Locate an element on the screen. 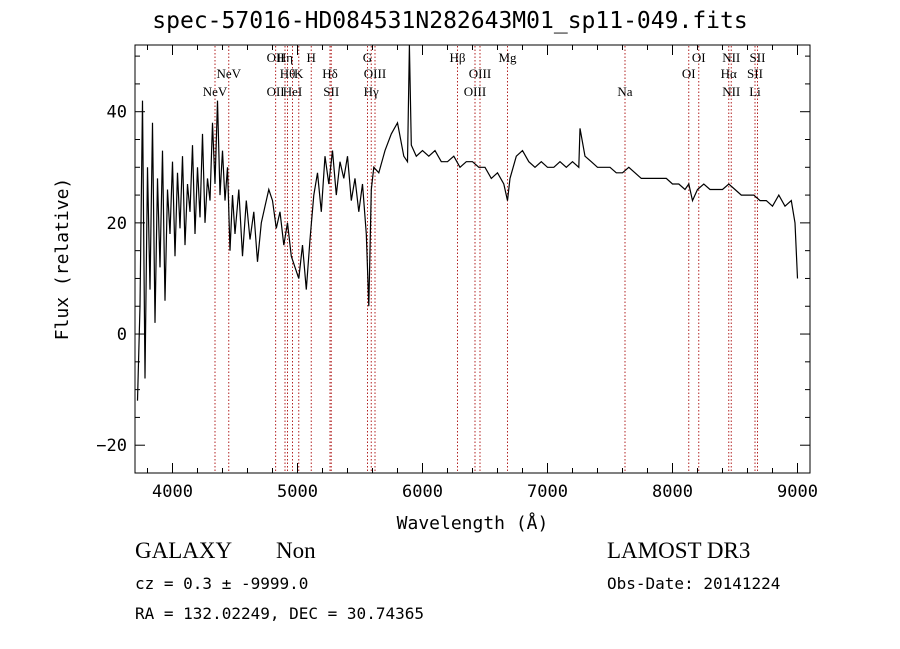 Image resolution: width=900 pixels, height=649 pixels. radec-label: RA = 132.02249, DEC = 30.74365 is located at coordinates (279, 613).